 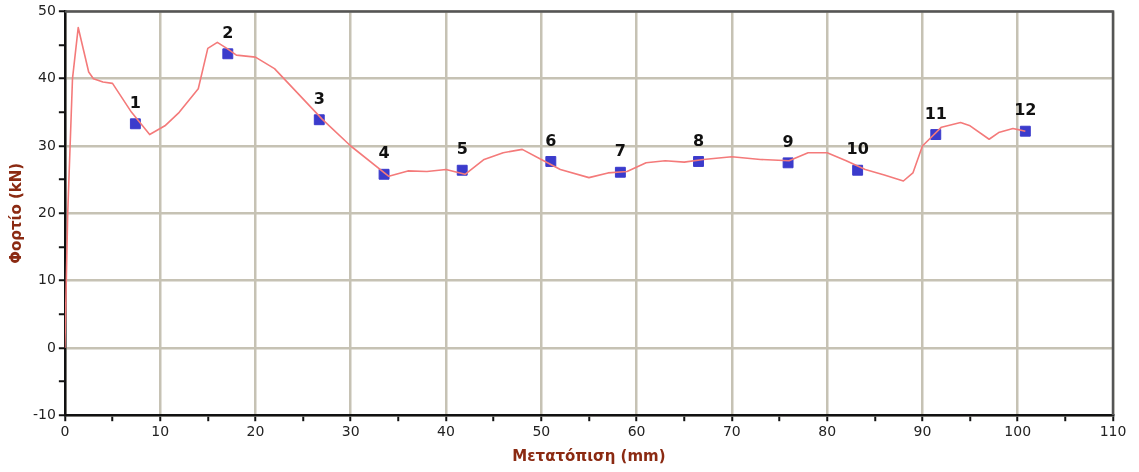 I want to click on y-tick-label: 0, so click(x=51, y=346).